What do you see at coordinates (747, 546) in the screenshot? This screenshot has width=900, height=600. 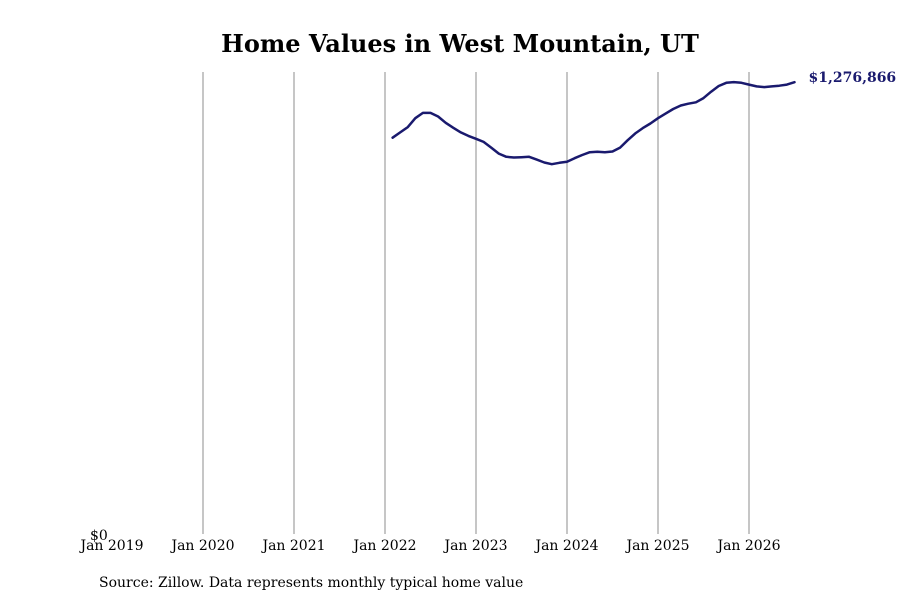 I see `x-tick-label-2026-01: Jan 2026` at bounding box center [747, 546].